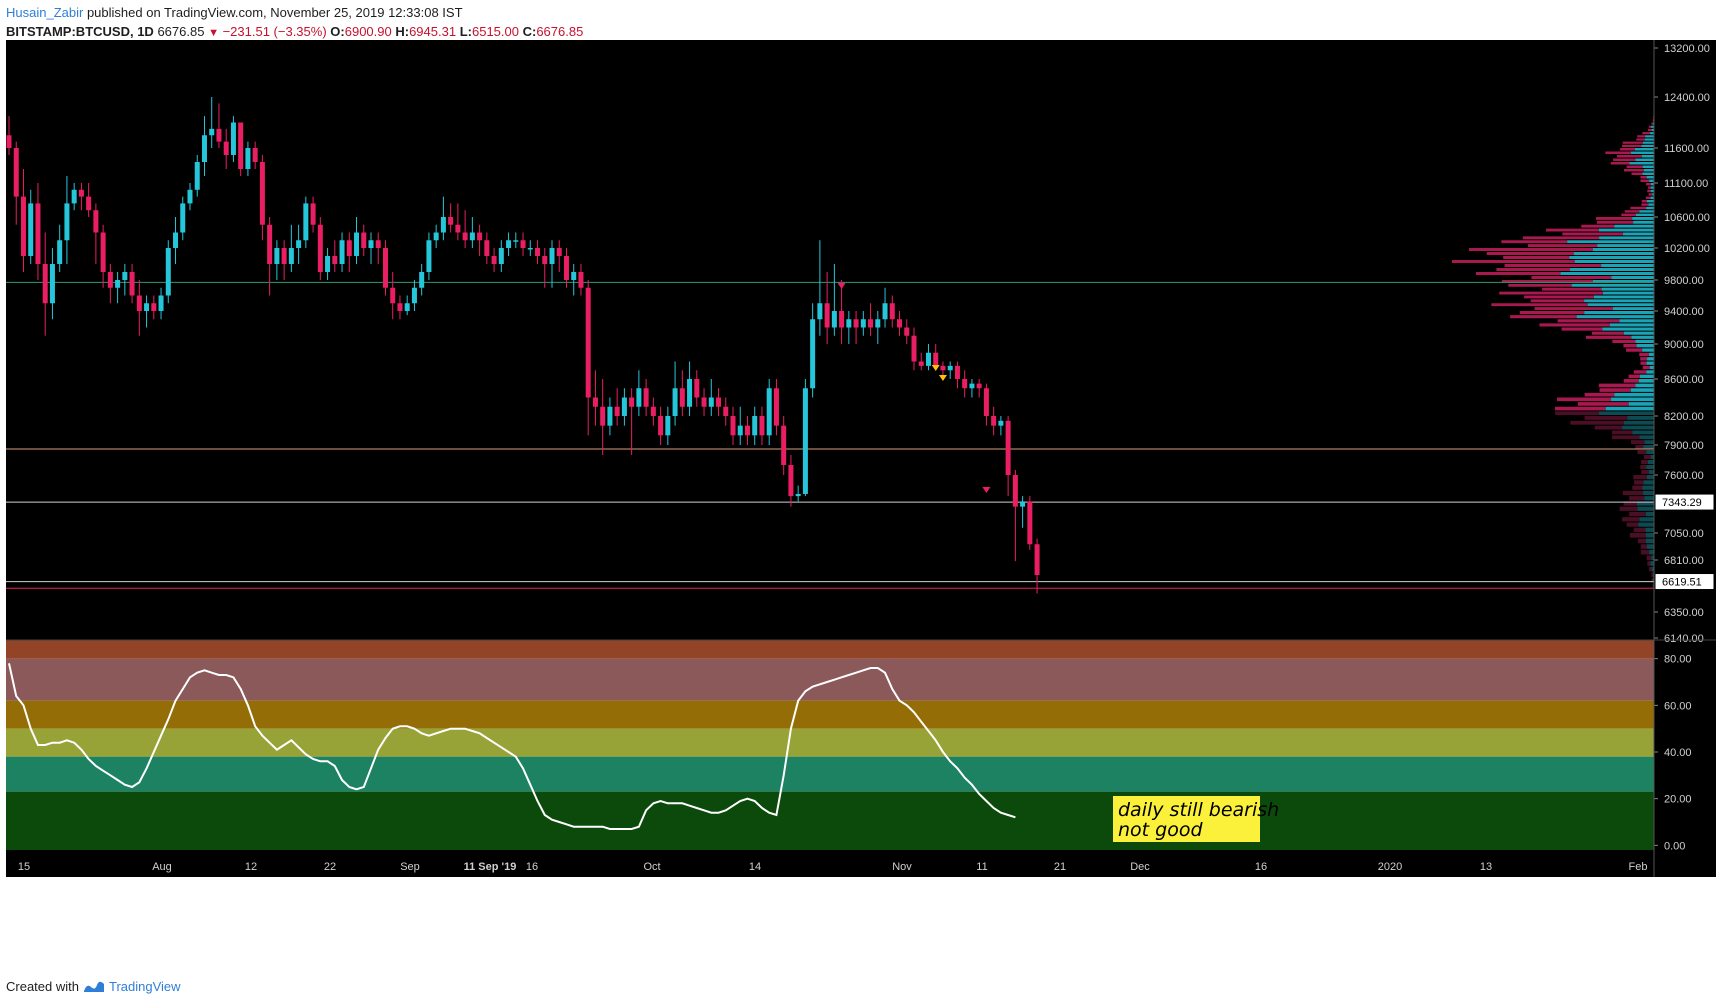  I want to click on annotation-box: daily still bearish not good, so click(1196, 819).